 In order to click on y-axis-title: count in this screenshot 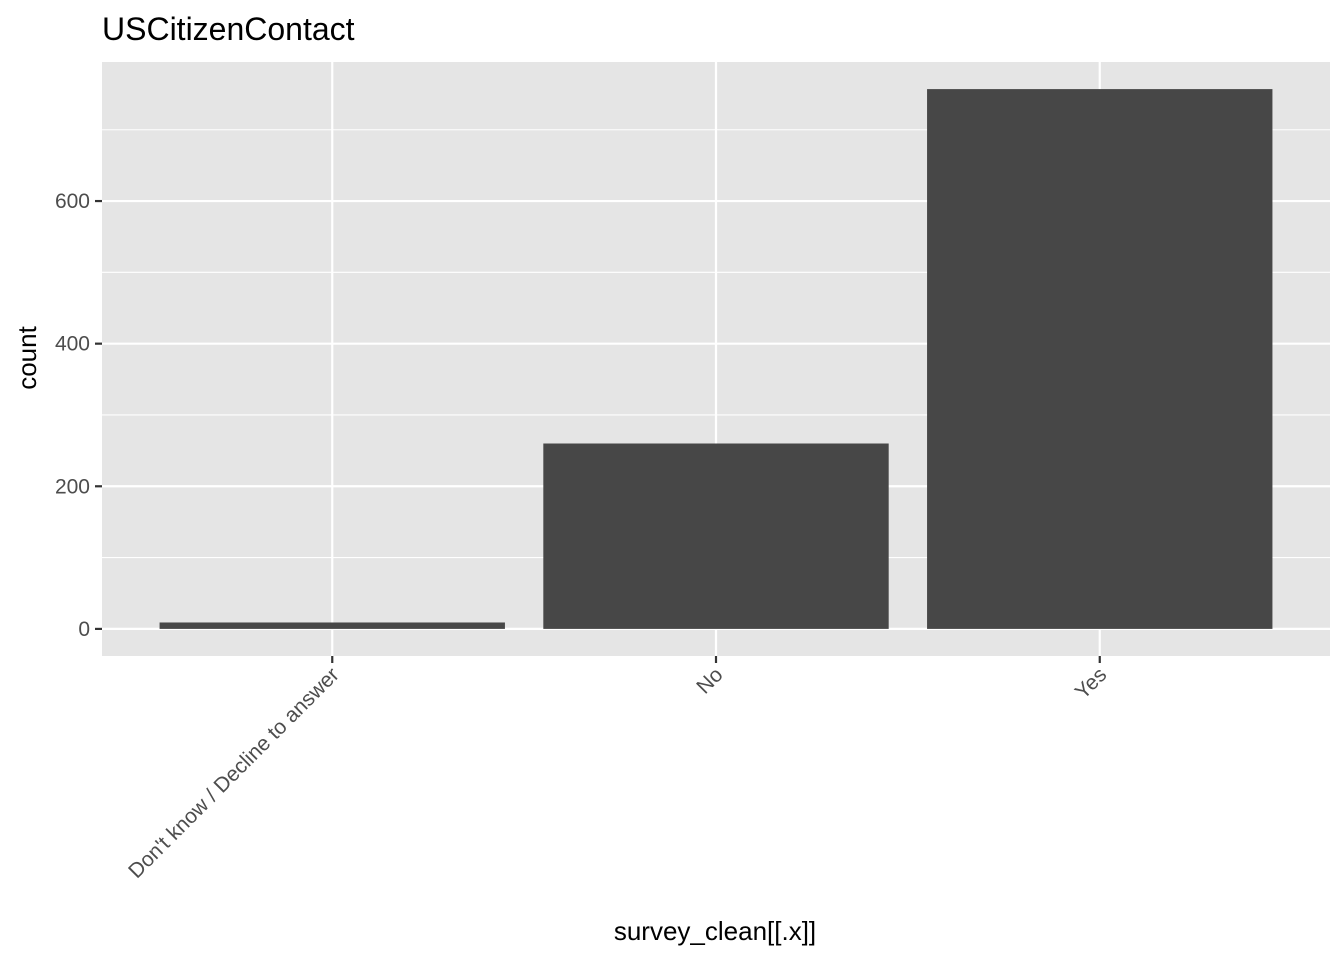, I will do `click(27, 357)`.